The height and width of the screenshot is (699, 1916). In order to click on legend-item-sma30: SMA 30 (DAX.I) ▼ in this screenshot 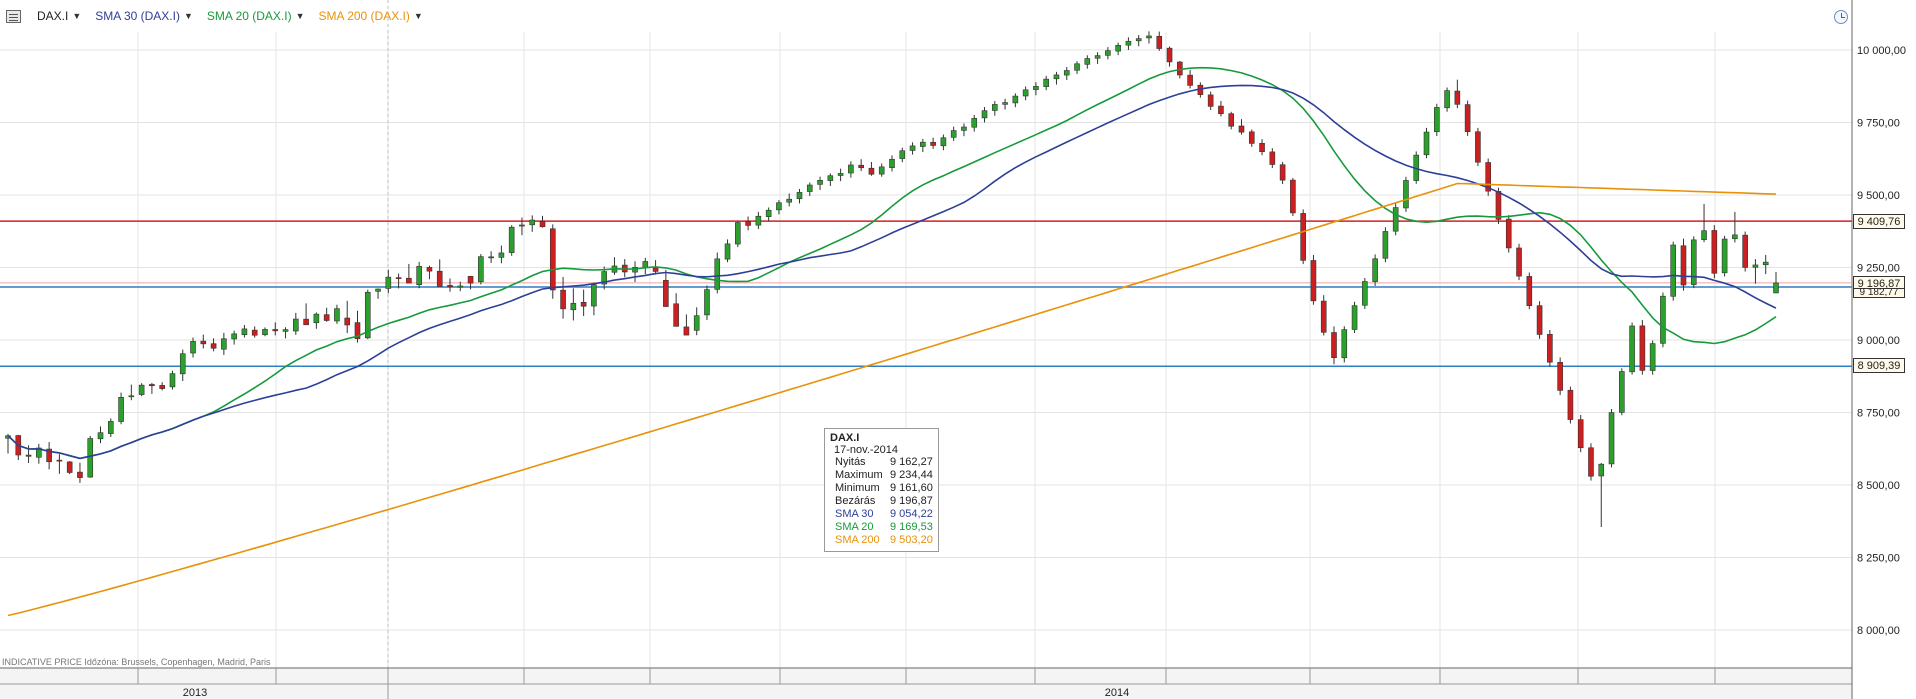, I will do `click(144, 16)`.